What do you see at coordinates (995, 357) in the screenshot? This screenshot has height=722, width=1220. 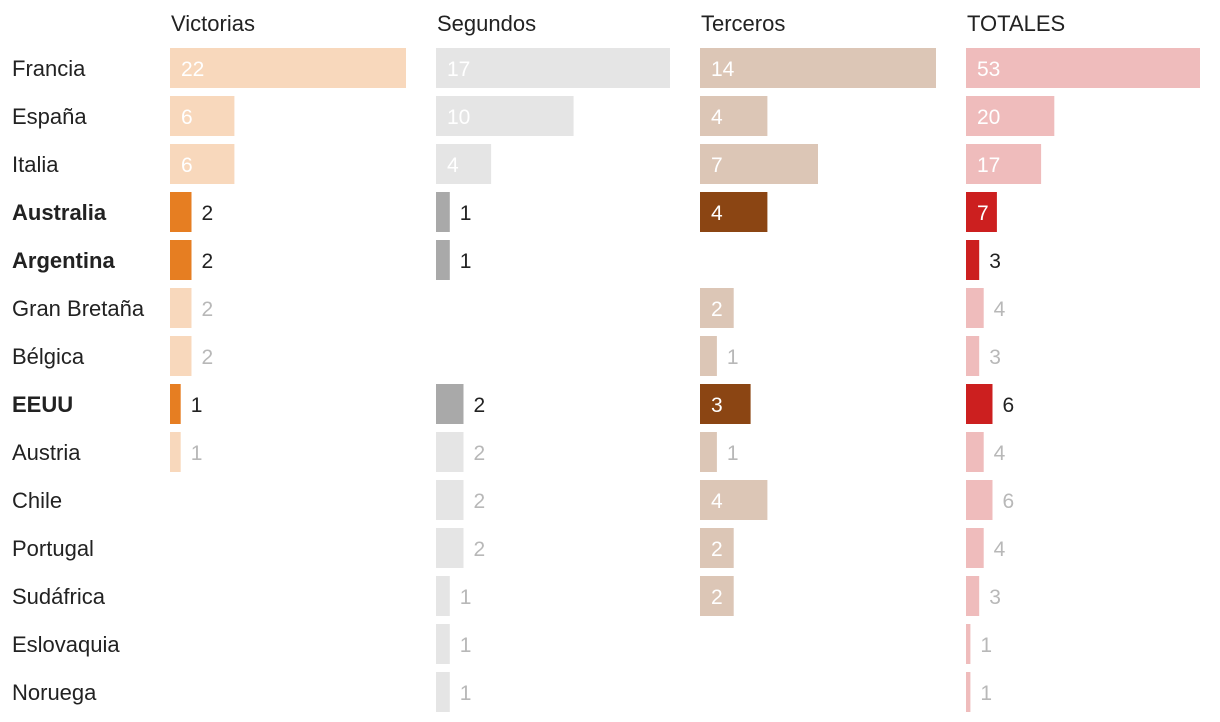 I see `value-label-totales-belgica: 3` at bounding box center [995, 357].